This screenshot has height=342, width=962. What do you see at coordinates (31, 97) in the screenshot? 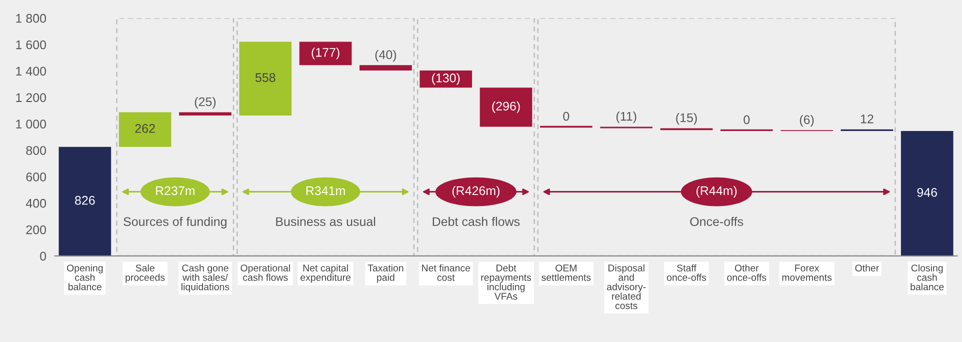
I see `y-tick-label: 1 200` at bounding box center [31, 97].